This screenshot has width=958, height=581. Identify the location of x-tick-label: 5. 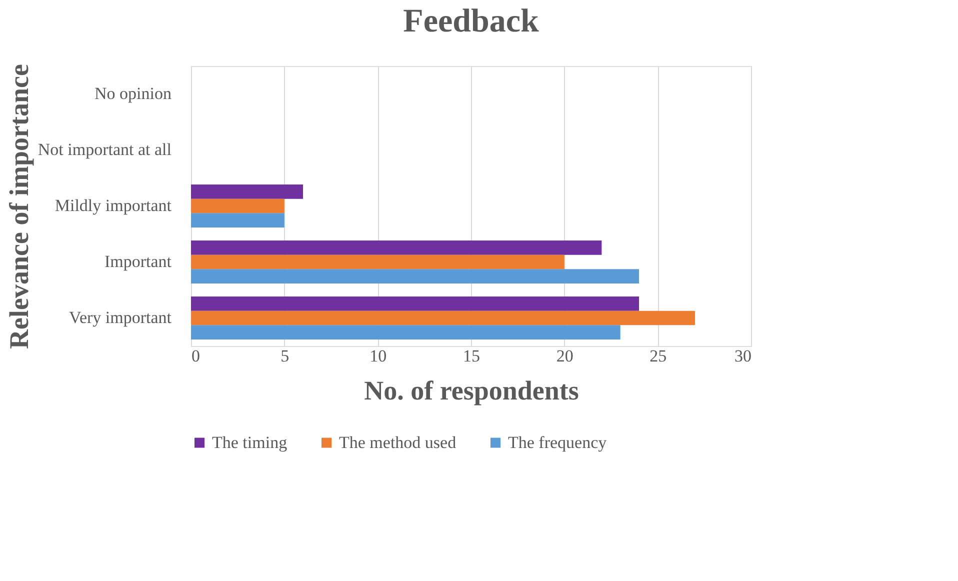
(285, 356).